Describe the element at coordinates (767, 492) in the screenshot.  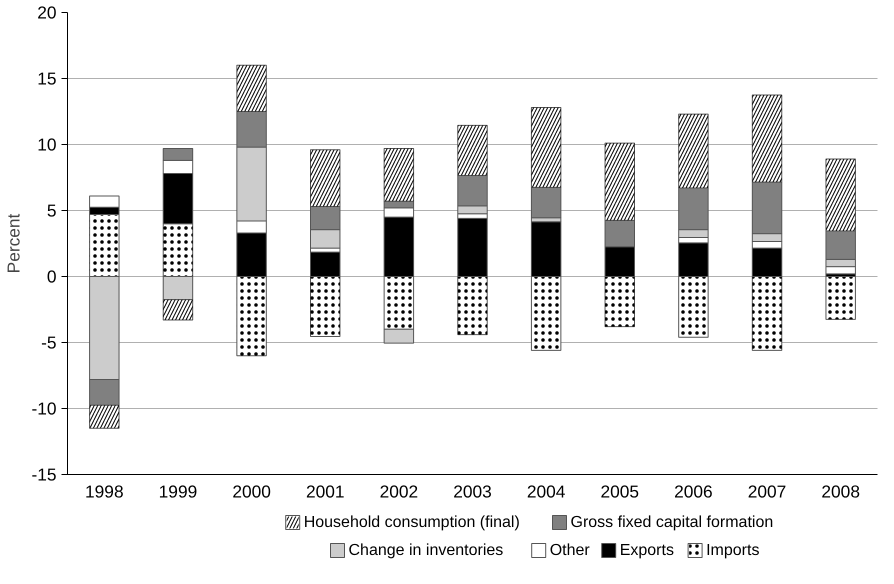
I see `x-tick-label: 2007` at that location.